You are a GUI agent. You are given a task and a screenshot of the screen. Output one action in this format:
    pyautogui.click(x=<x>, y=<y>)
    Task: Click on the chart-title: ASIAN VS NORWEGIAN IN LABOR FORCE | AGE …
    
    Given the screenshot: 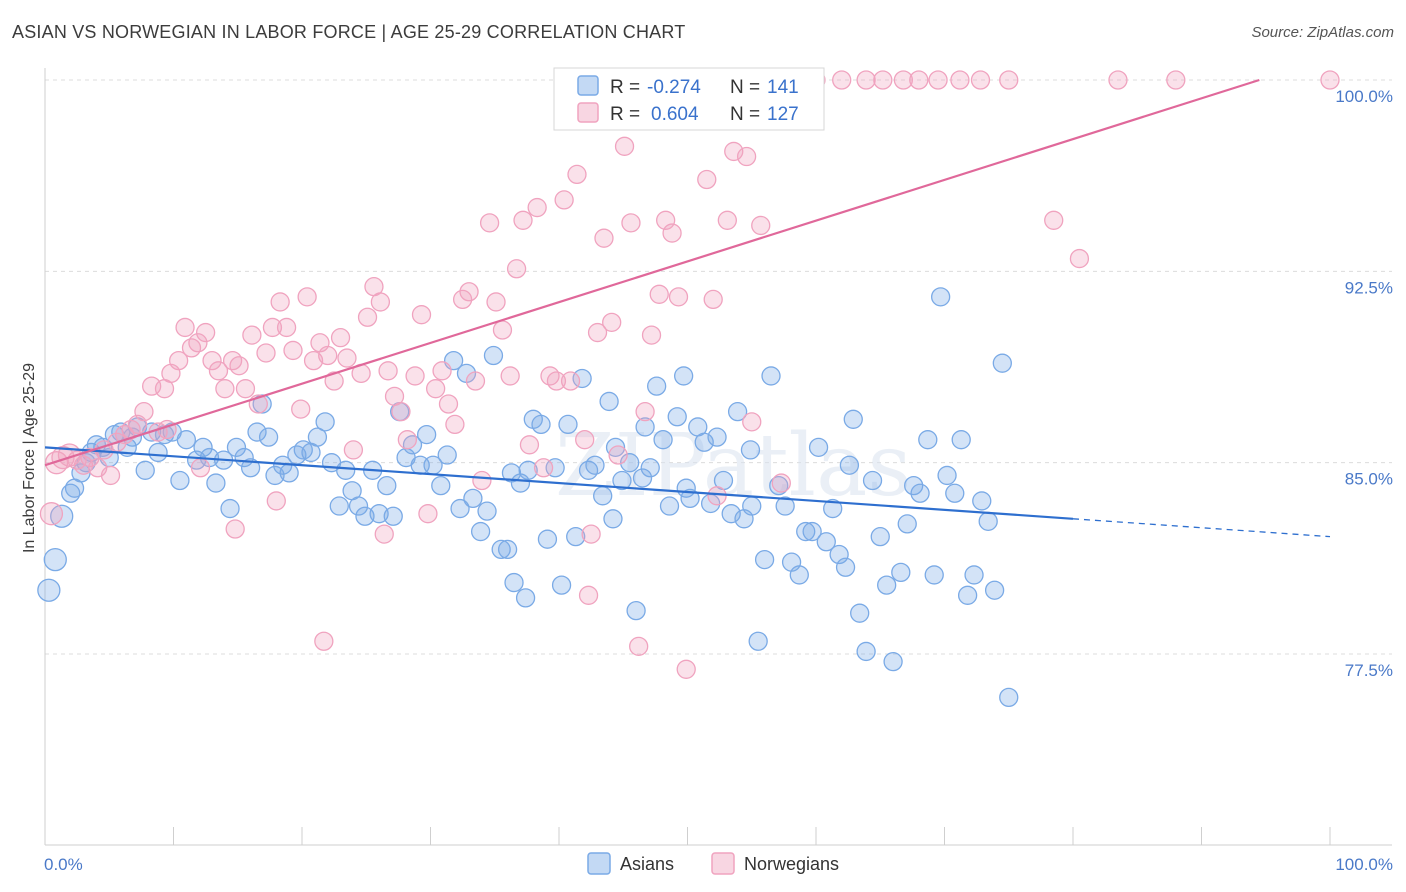 What is the action you would take?
    pyautogui.click(x=349, y=32)
    